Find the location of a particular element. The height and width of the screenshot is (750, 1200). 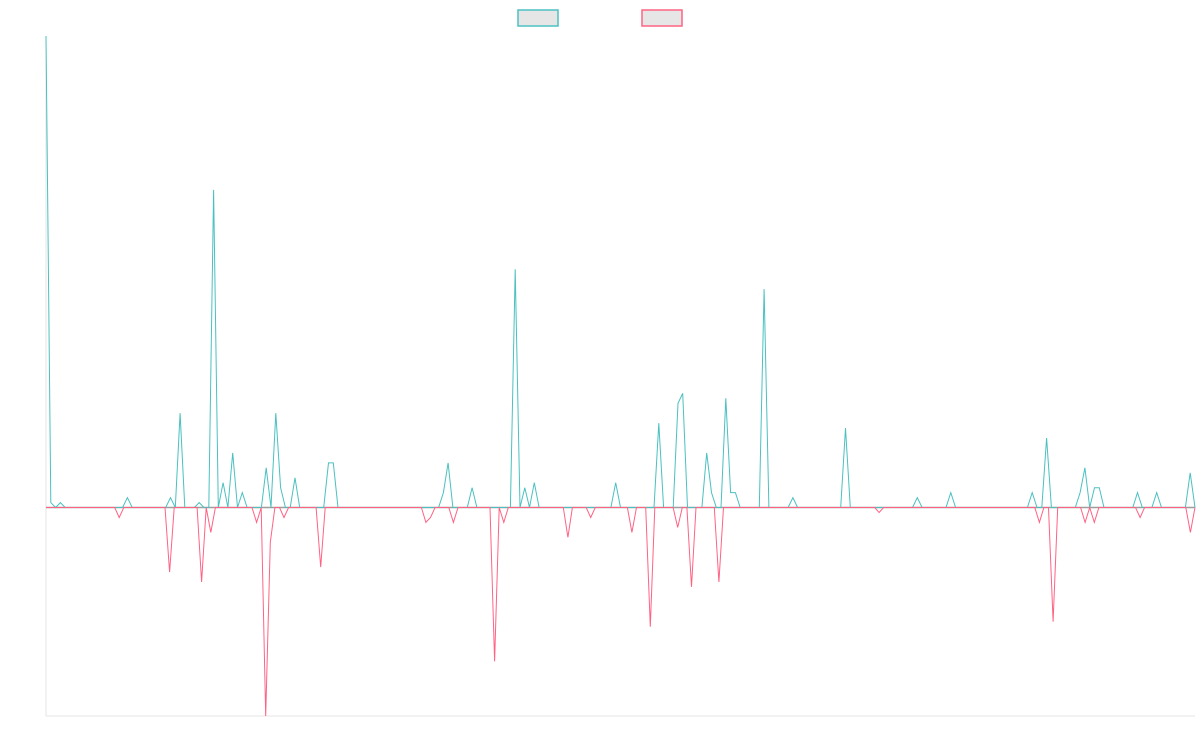

legend is located at coordinates (600, 18).